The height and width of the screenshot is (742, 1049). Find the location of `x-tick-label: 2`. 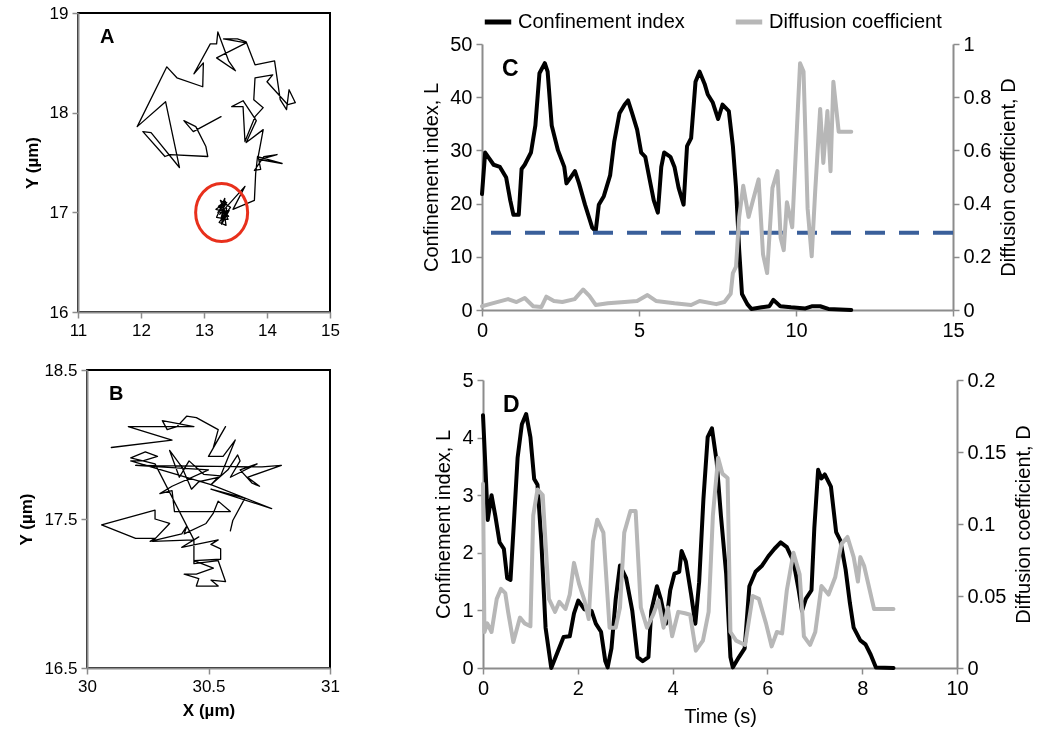

x-tick-label: 2 is located at coordinates (578, 687).